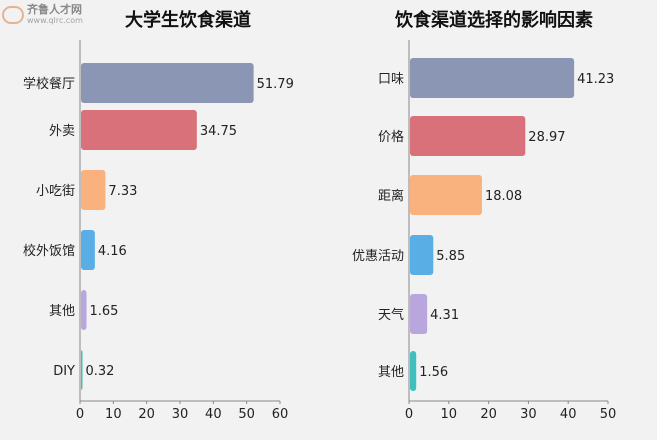  I want to click on x-tick-label: 60, so click(280, 414).